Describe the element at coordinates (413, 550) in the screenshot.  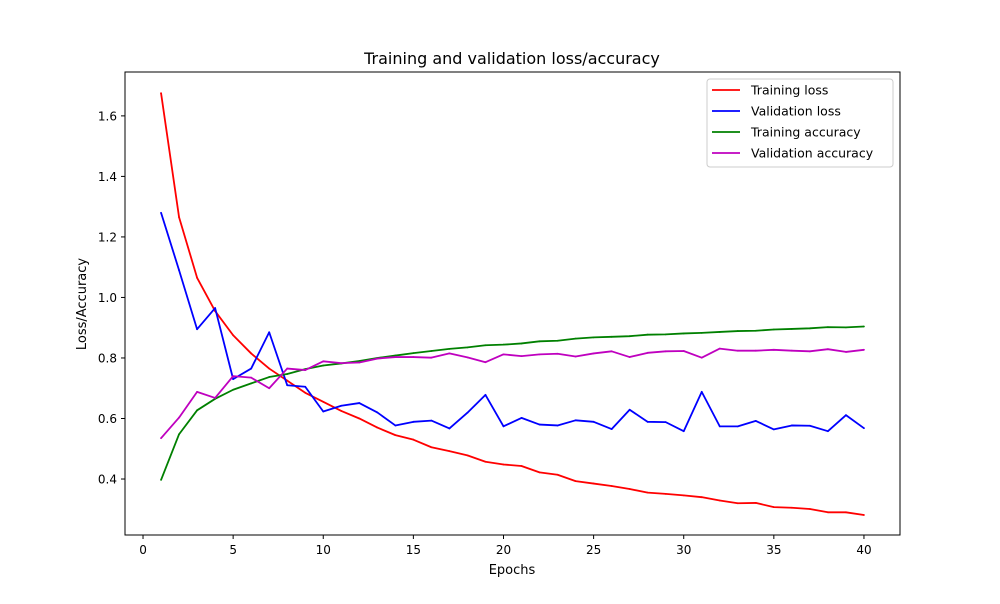
I see `x-tick-label: 15` at that location.